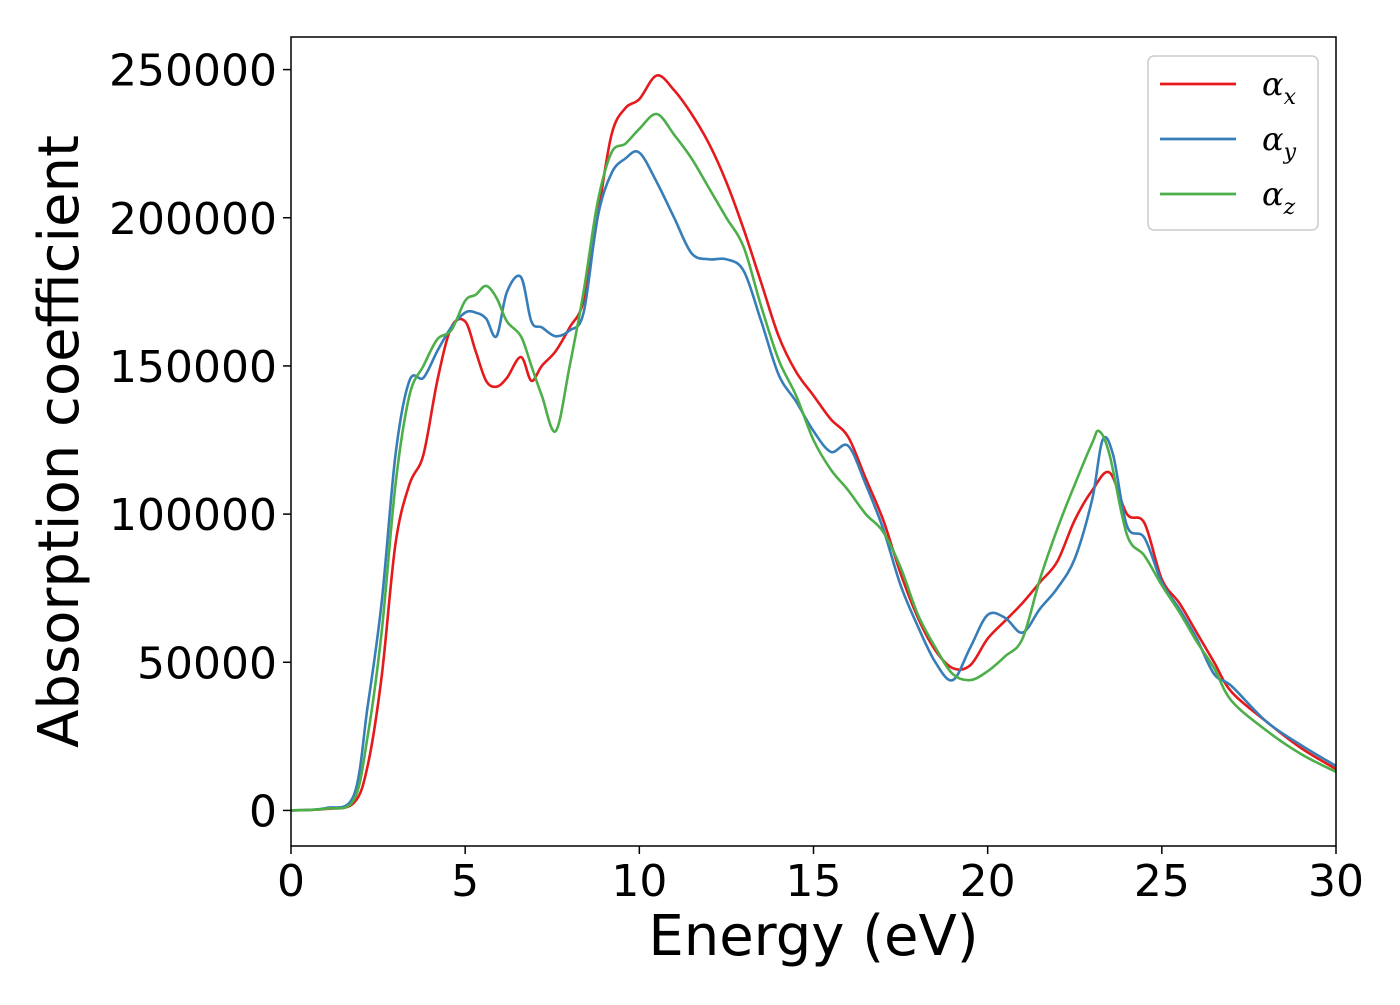  I want to click on legend-subscript: y, so click(1290, 152).